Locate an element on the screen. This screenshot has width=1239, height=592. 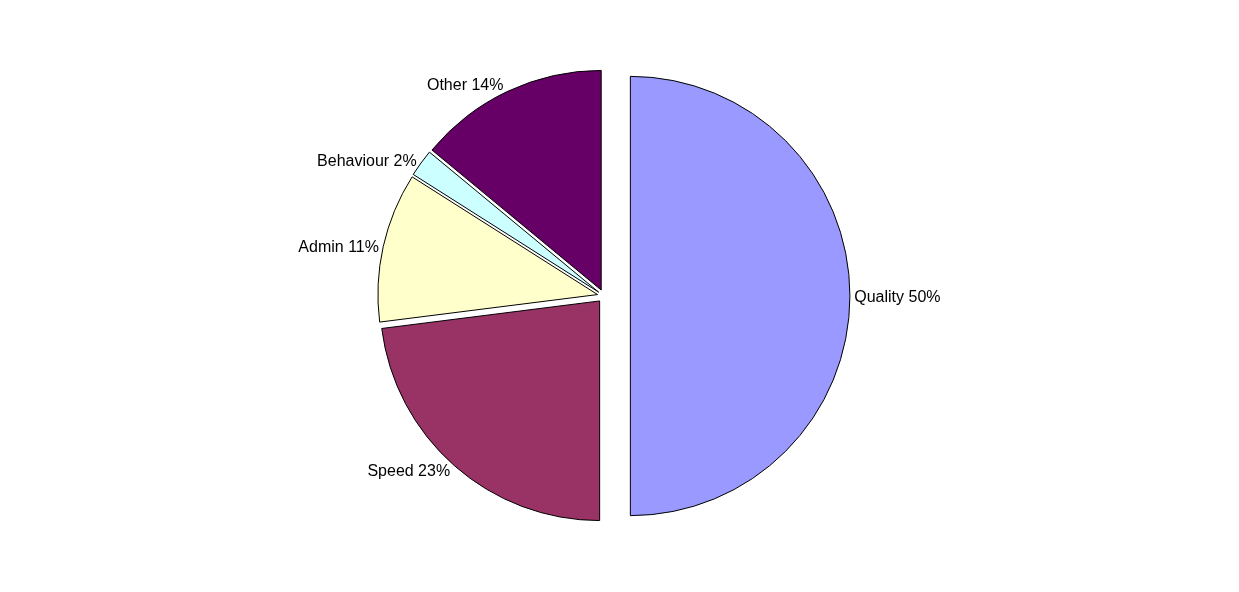
slice-label: Other 14% is located at coordinates (465, 84).